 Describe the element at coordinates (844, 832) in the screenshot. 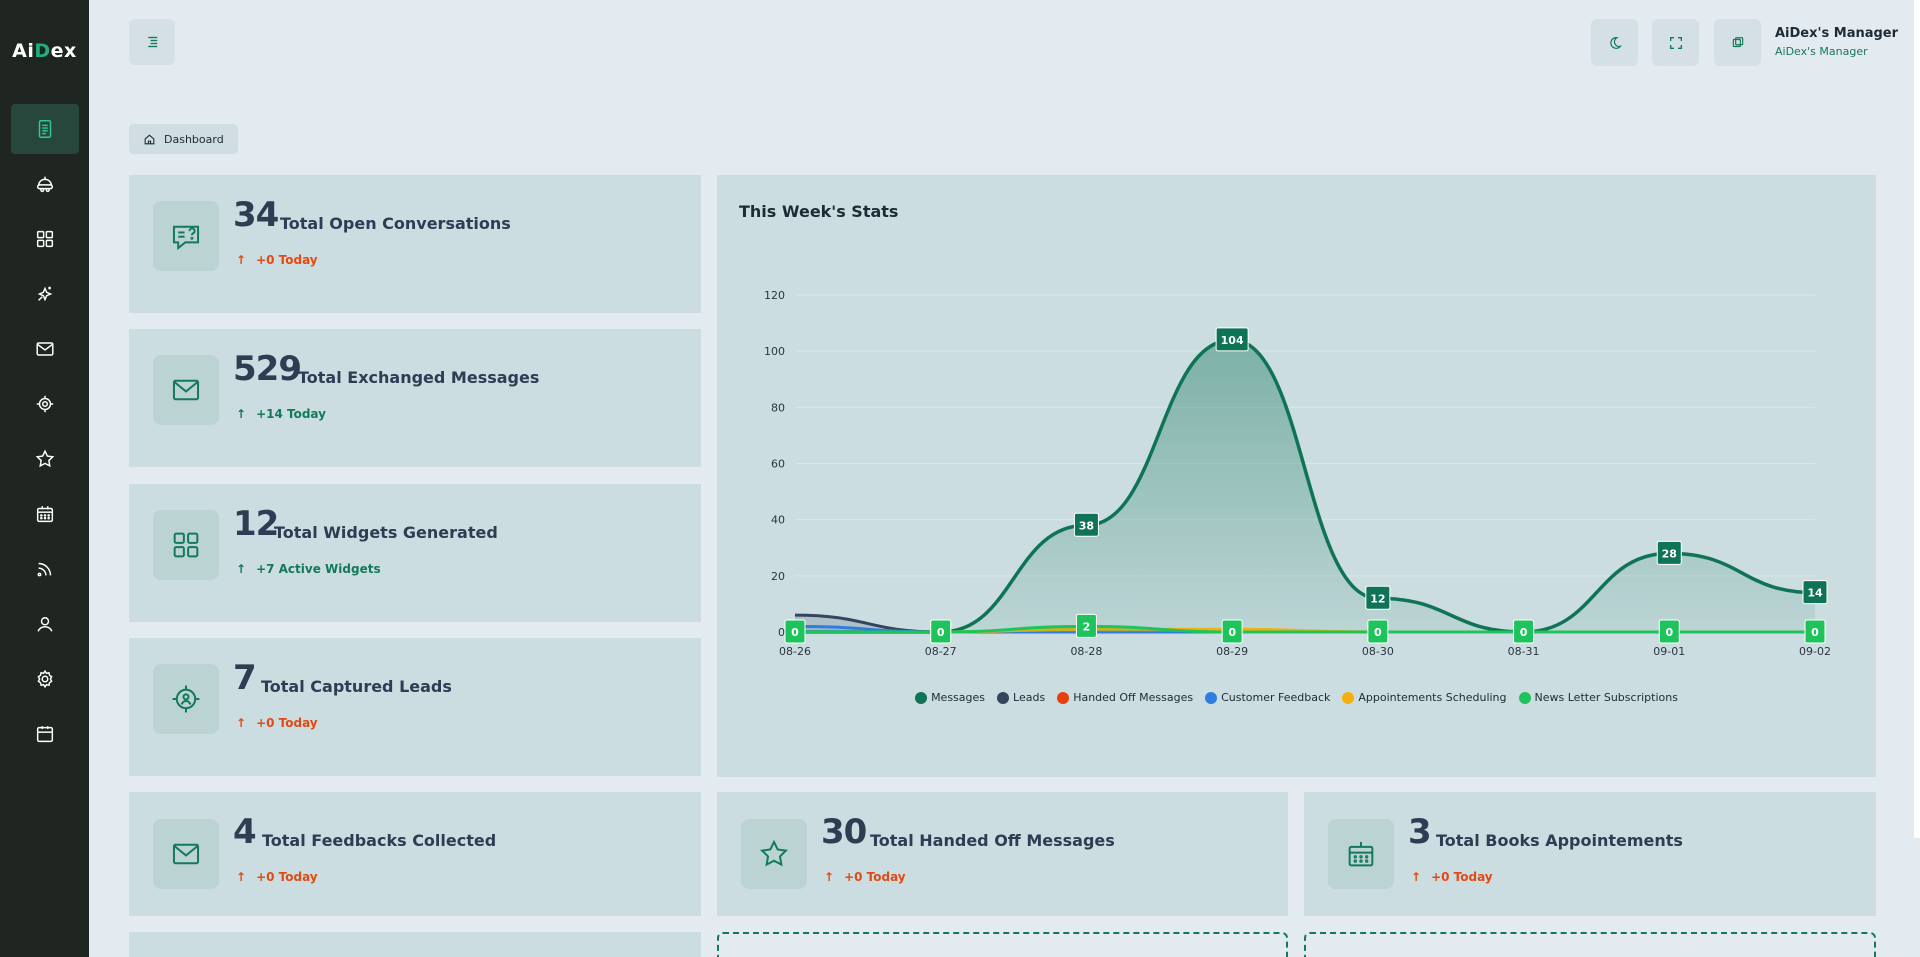

I see `stat-value: 30` at that location.